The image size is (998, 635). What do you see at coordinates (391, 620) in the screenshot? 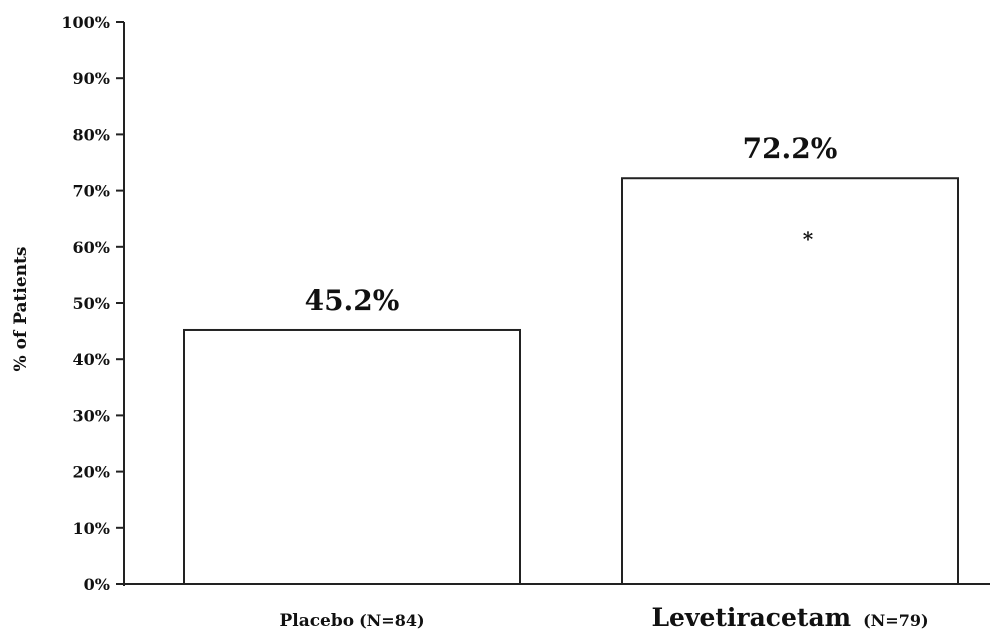
I see `category-n: (N=84)` at bounding box center [391, 620].